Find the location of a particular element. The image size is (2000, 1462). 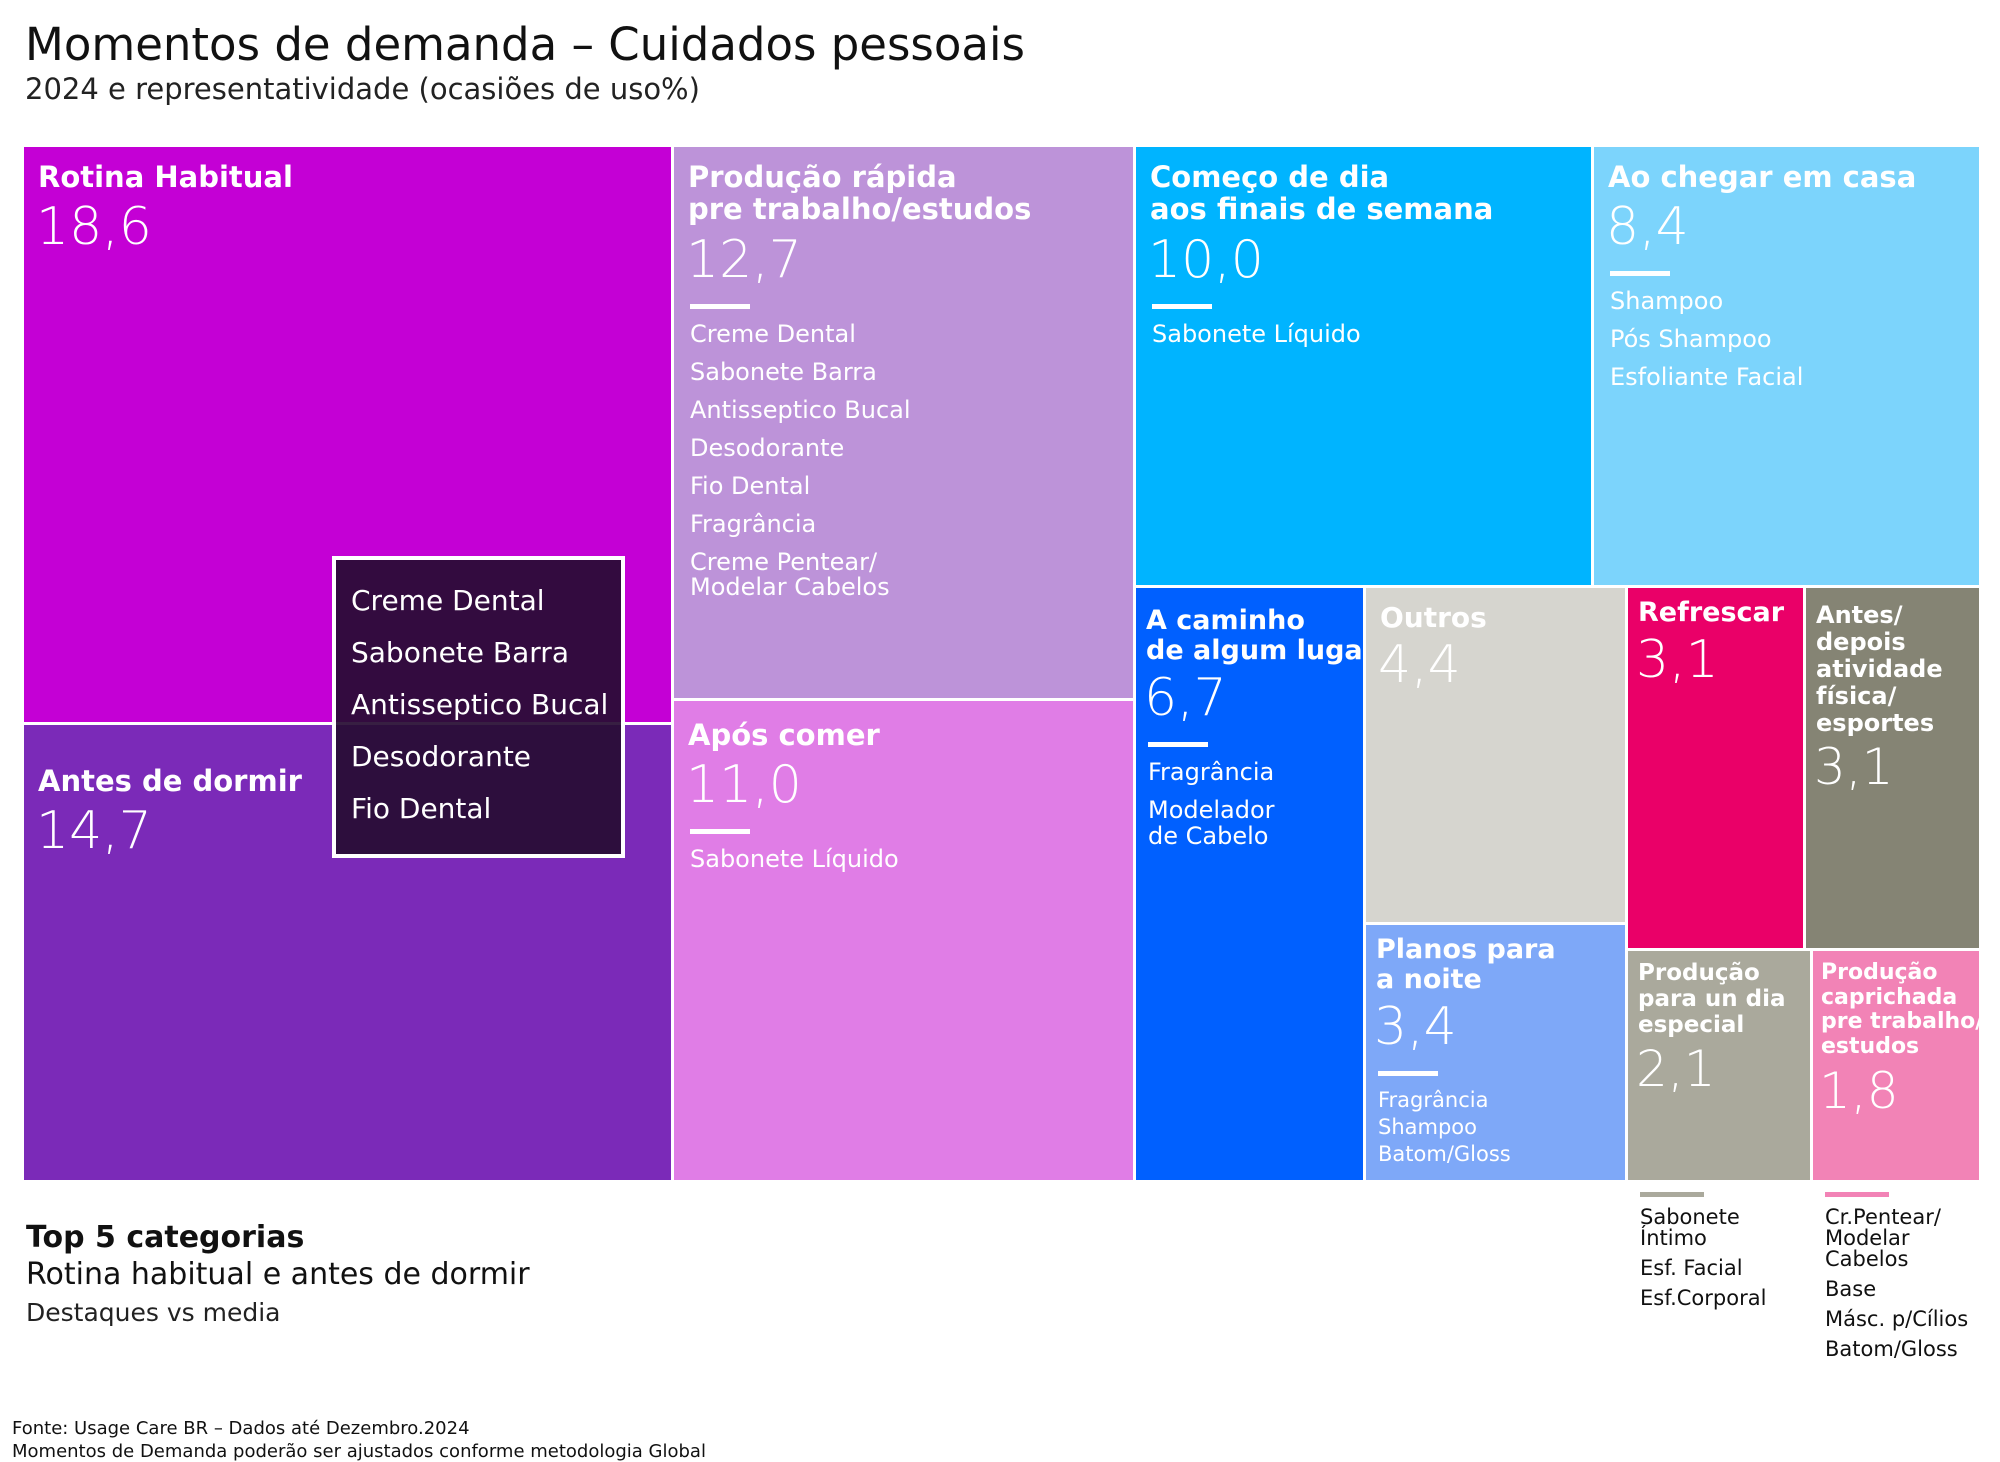

tile-category: Esfoliante Facial is located at coordinates (1707, 377).